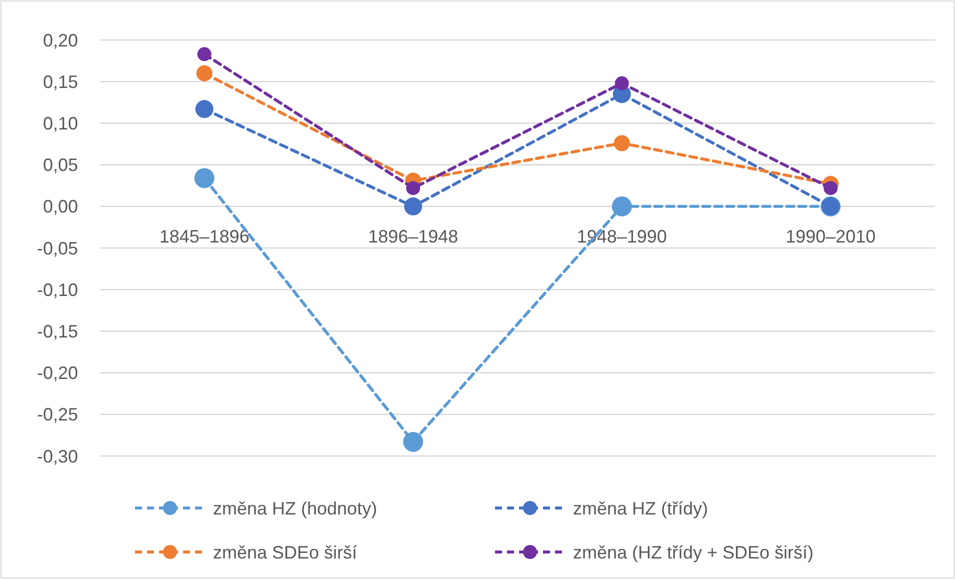 Image resolution: width=955 pixels, height=579 pixels. Describe the element at coordinates (60, 165) in the screenshot. I see `y-tick-label: 0,05` at that location.